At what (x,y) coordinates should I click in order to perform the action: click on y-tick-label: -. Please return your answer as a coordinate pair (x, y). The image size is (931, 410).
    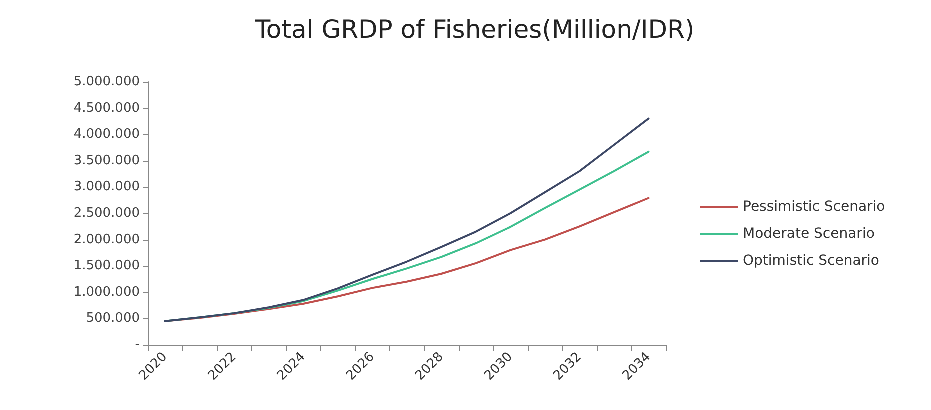
    Looking at the image, I should click on (137, 345).